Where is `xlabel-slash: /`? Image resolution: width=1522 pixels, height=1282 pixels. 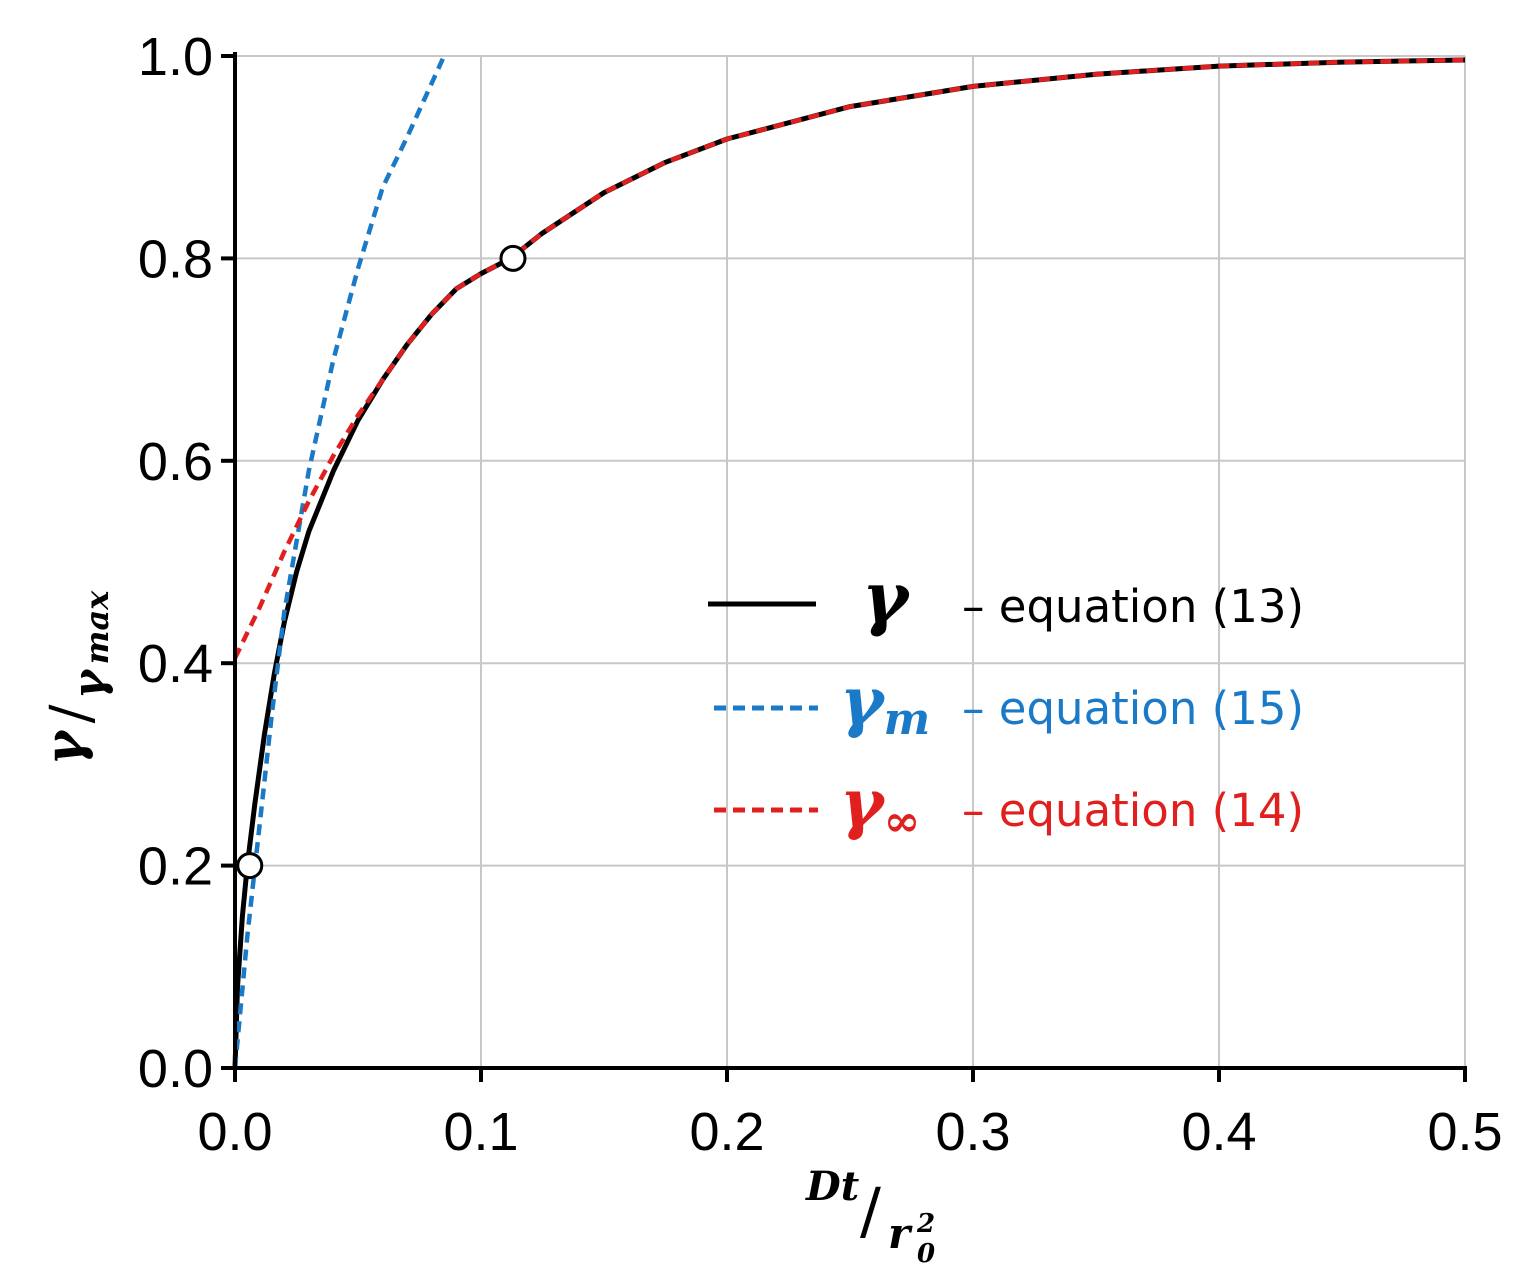
xlabel-slash: / is located at coordinates (870, 1210).